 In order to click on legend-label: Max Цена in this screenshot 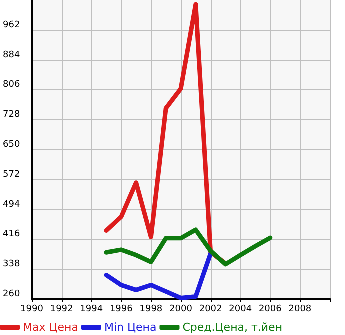, I will do `click(50, 327)`.